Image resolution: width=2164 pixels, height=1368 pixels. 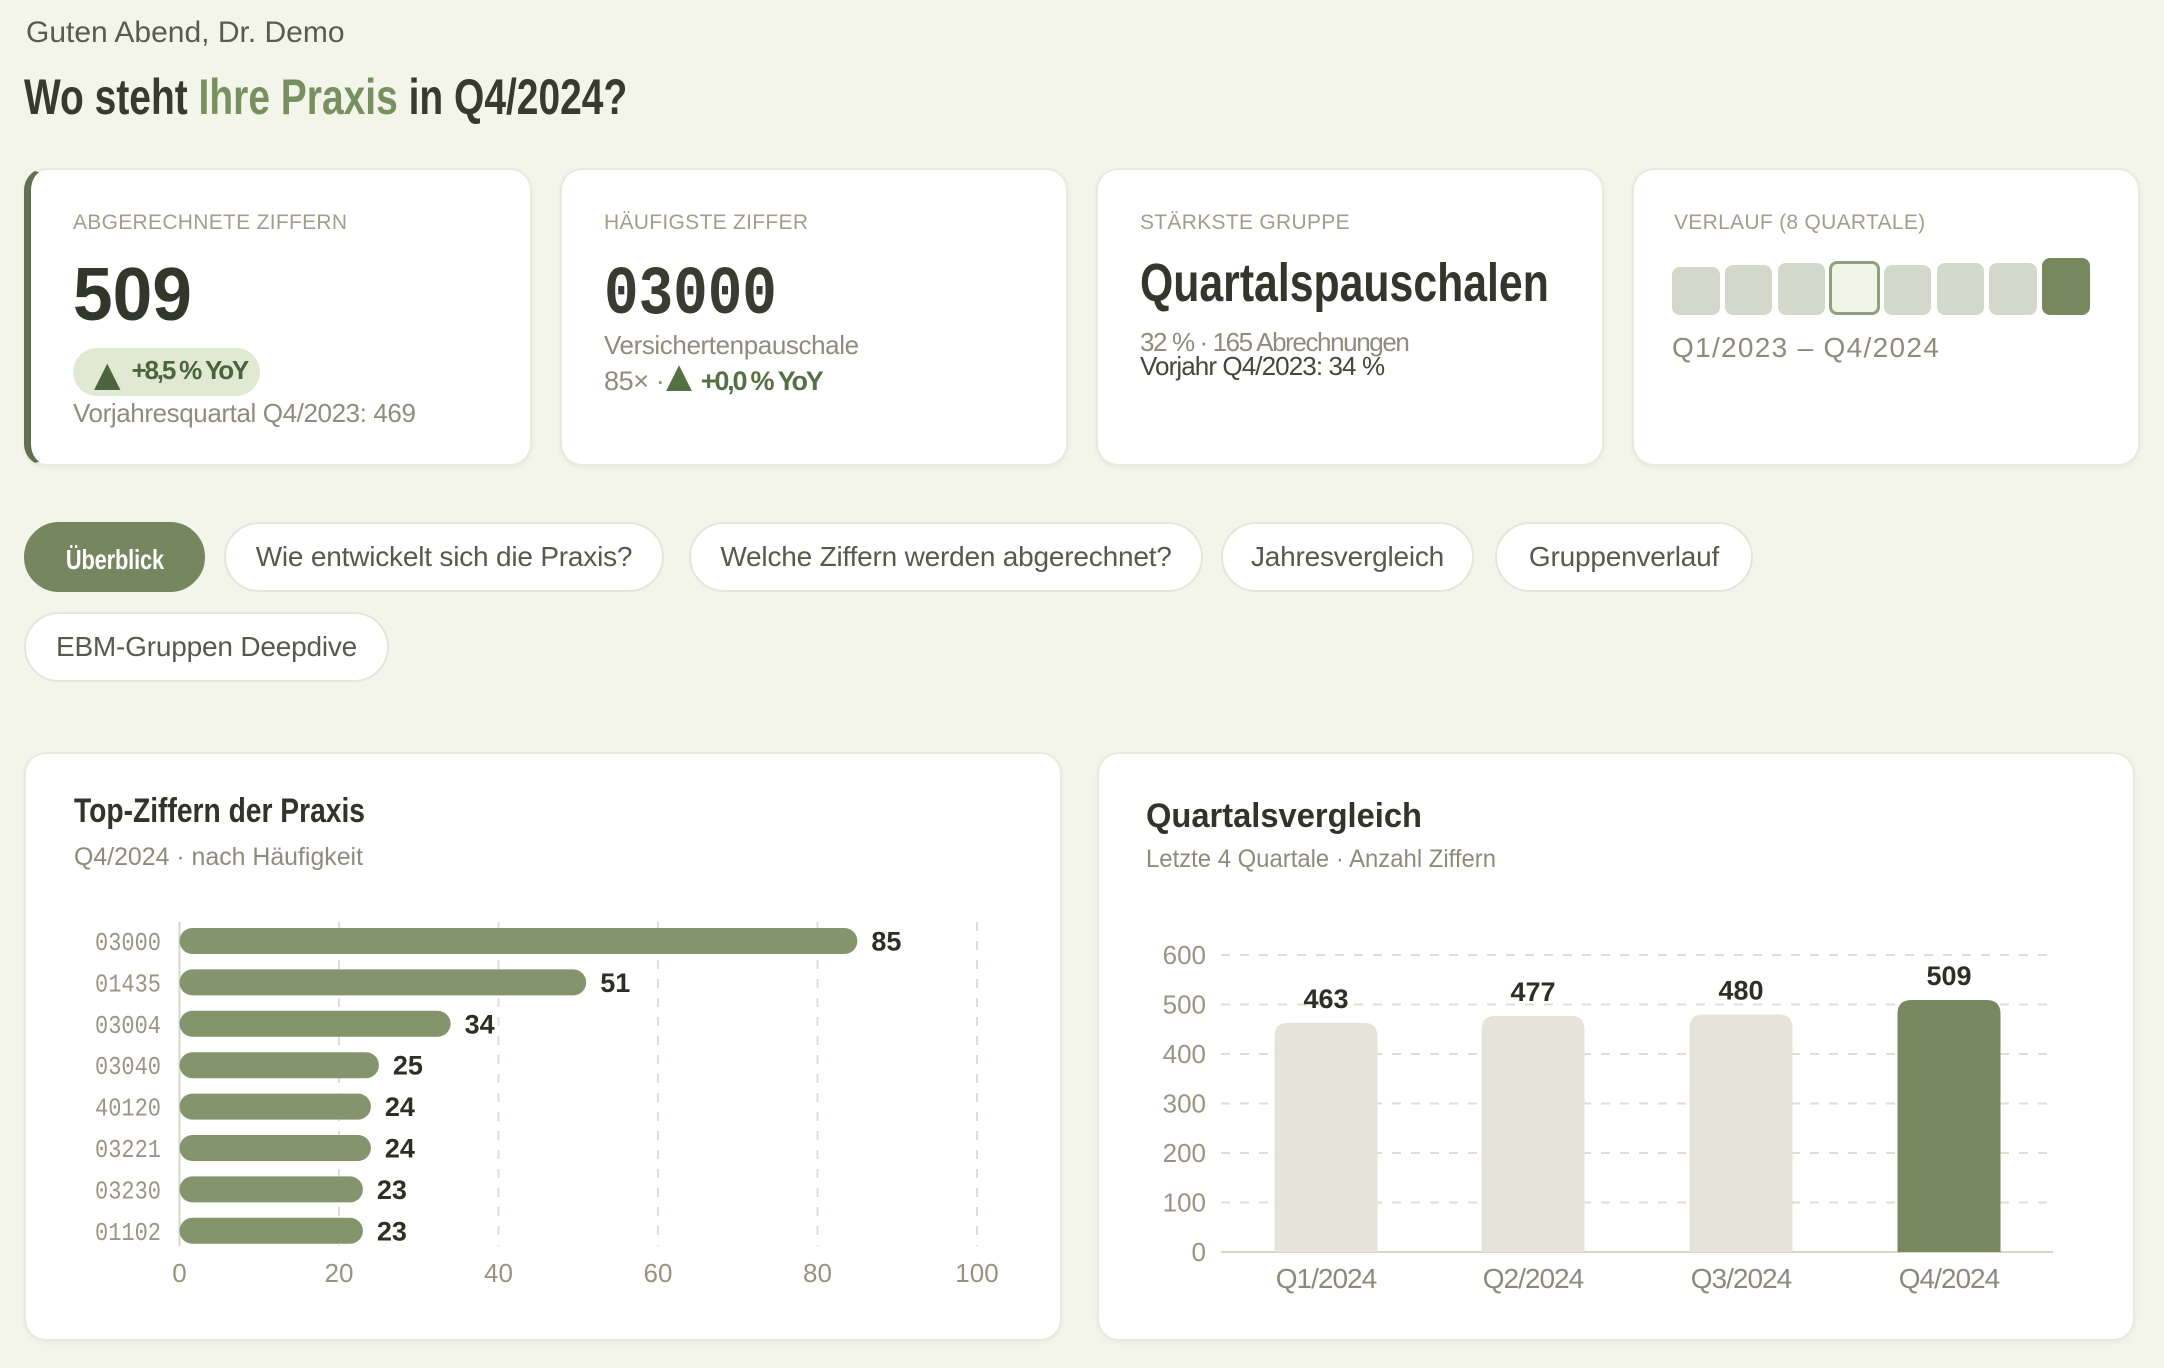 I want to click on svg-text: 60, so click(x=658, y=1273).